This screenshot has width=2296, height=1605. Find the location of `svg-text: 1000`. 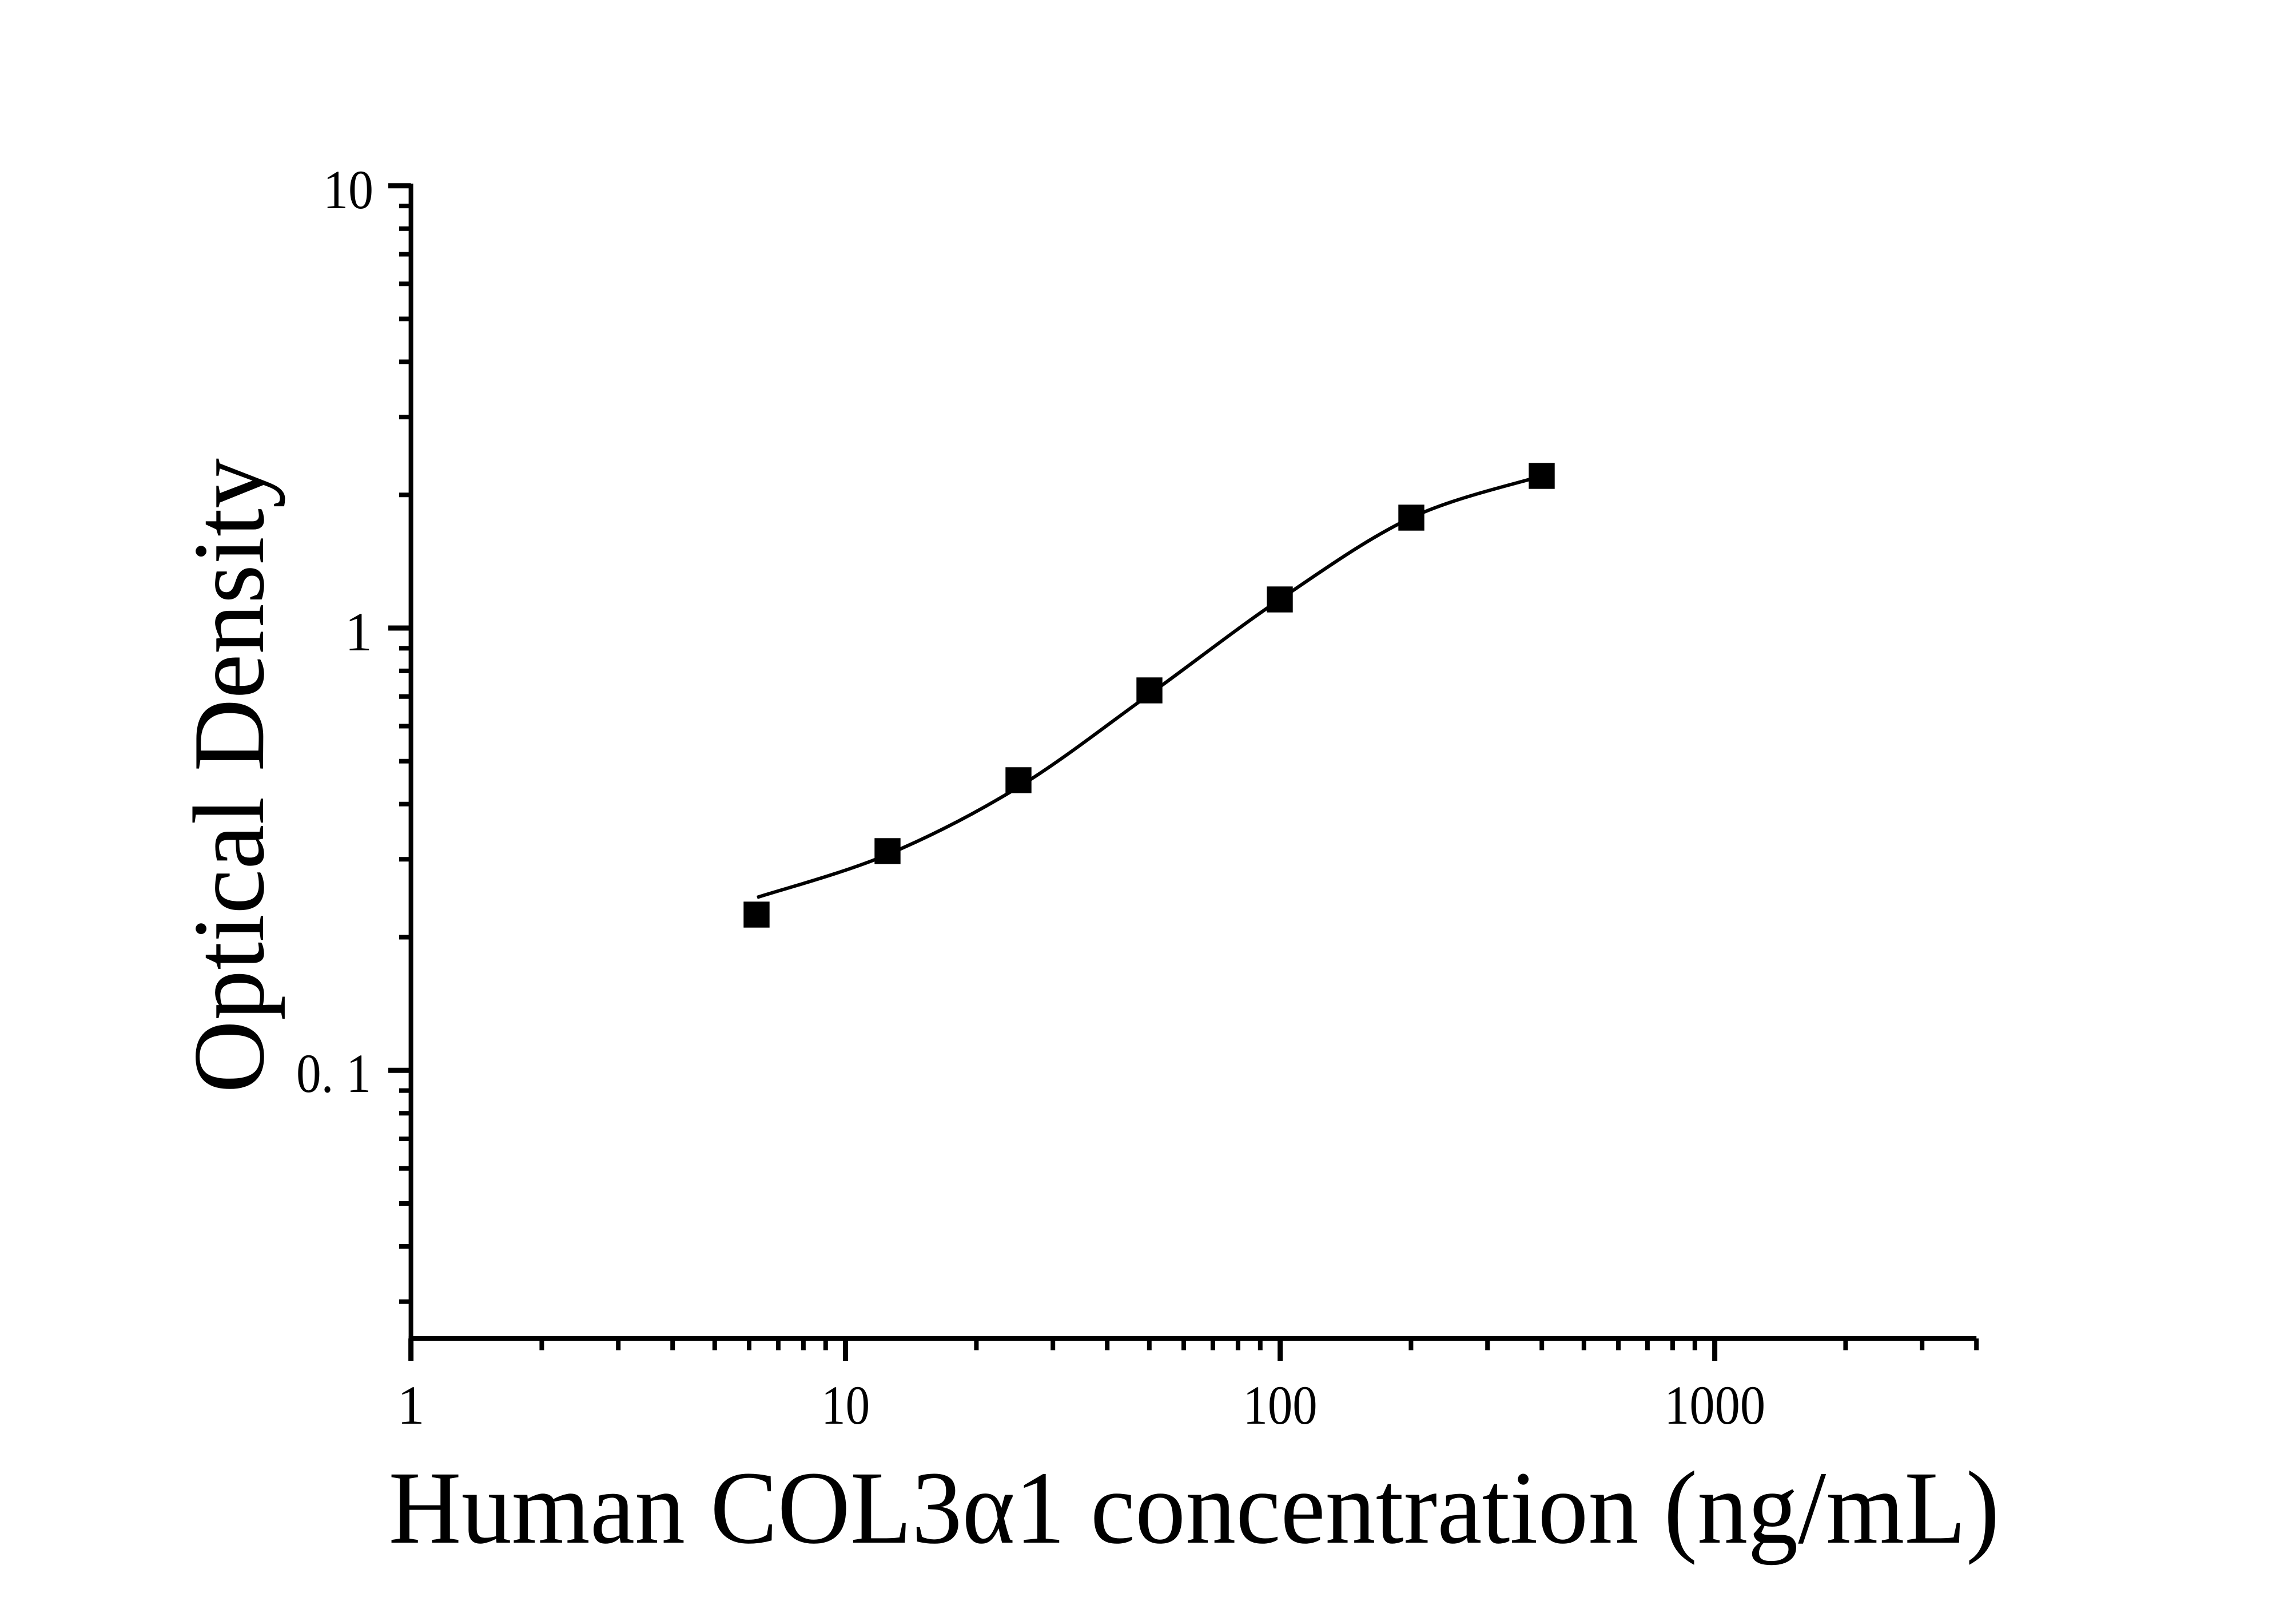

svg-text: 1000 is located at coordinates (1714, 1405).